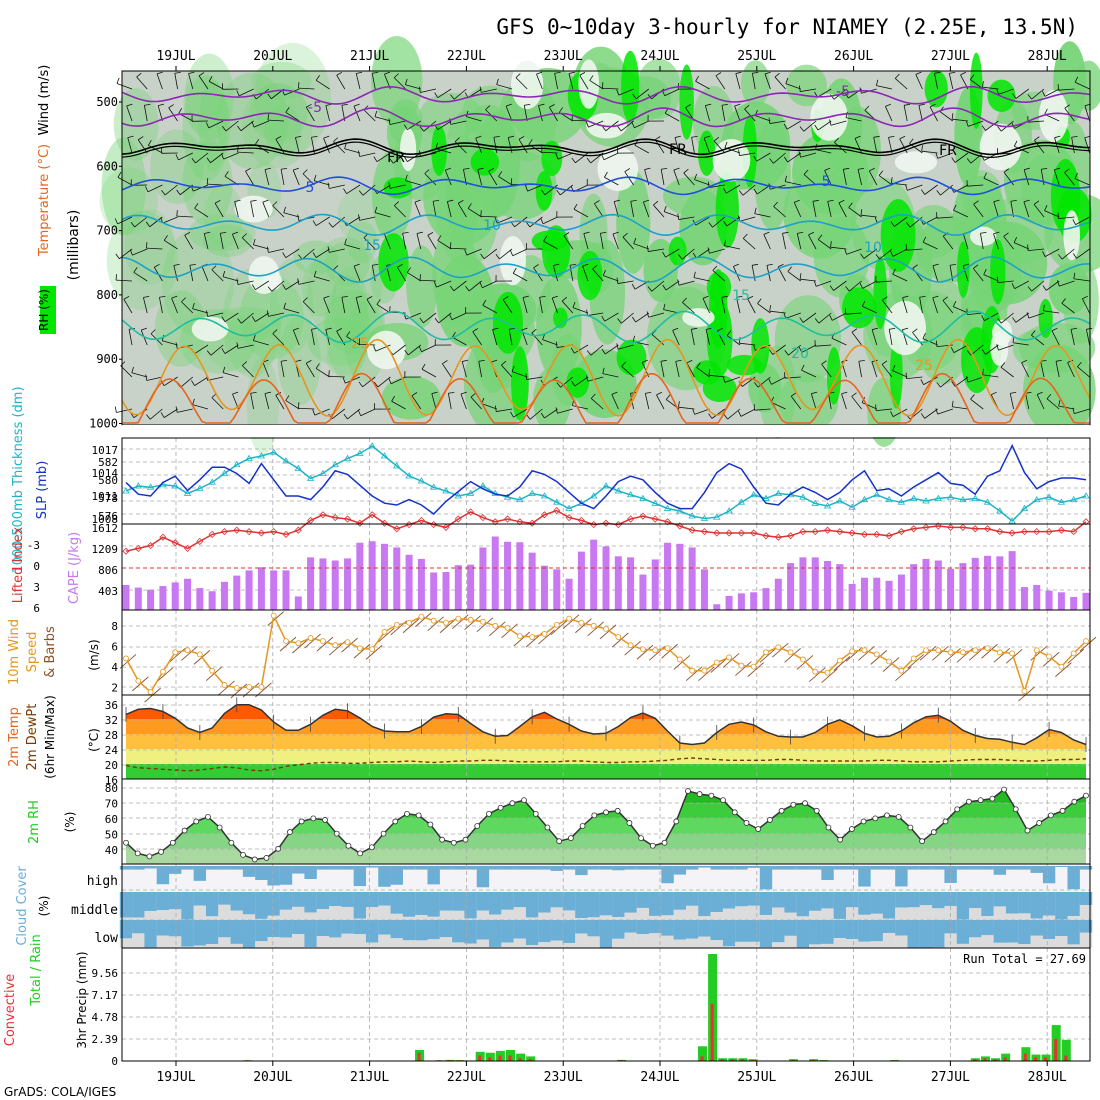  What do you see at coordinates (589, 84) in the screenshot?
I see `rh-dry-area` at bounding box center [589, 84].